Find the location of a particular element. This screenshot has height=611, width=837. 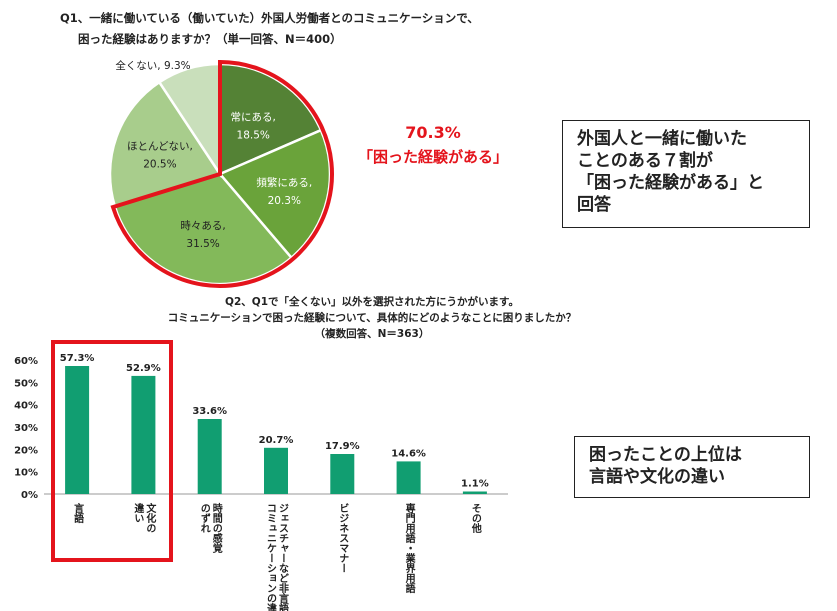

bar-value-label-6: 14.6% is located at coordinates (408, 453).